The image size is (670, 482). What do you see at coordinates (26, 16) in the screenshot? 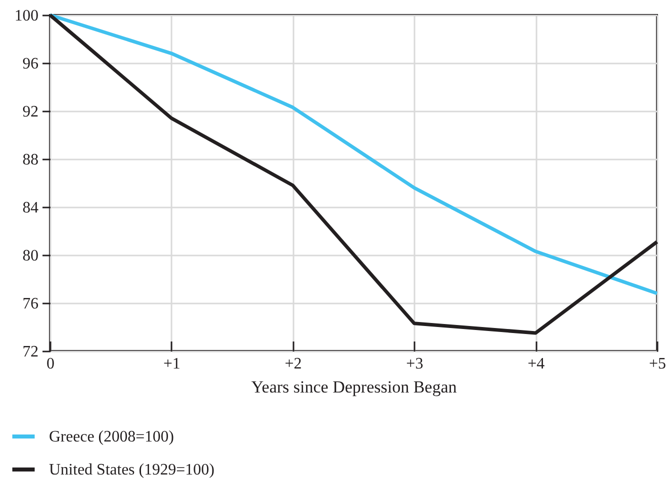
I see `y-tick-label: 100` at bounding box center [26, 16].